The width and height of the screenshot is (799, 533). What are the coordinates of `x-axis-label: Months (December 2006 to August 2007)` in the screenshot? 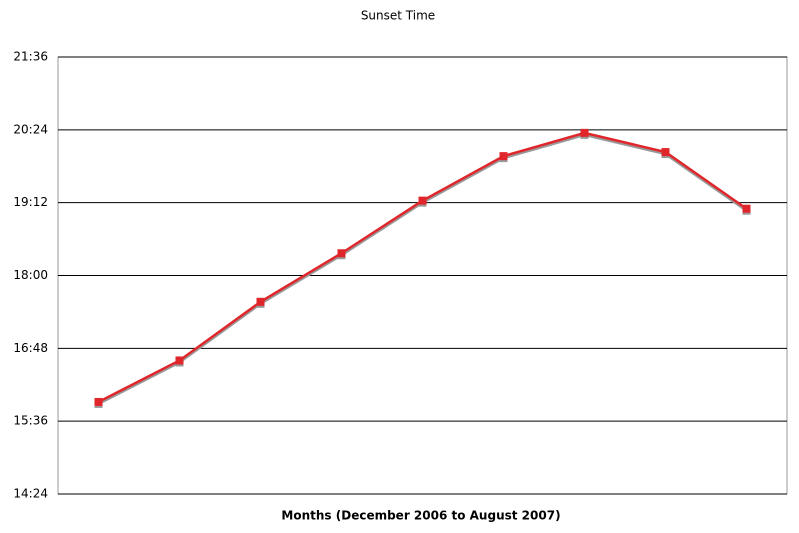 It's located at (420, 516).